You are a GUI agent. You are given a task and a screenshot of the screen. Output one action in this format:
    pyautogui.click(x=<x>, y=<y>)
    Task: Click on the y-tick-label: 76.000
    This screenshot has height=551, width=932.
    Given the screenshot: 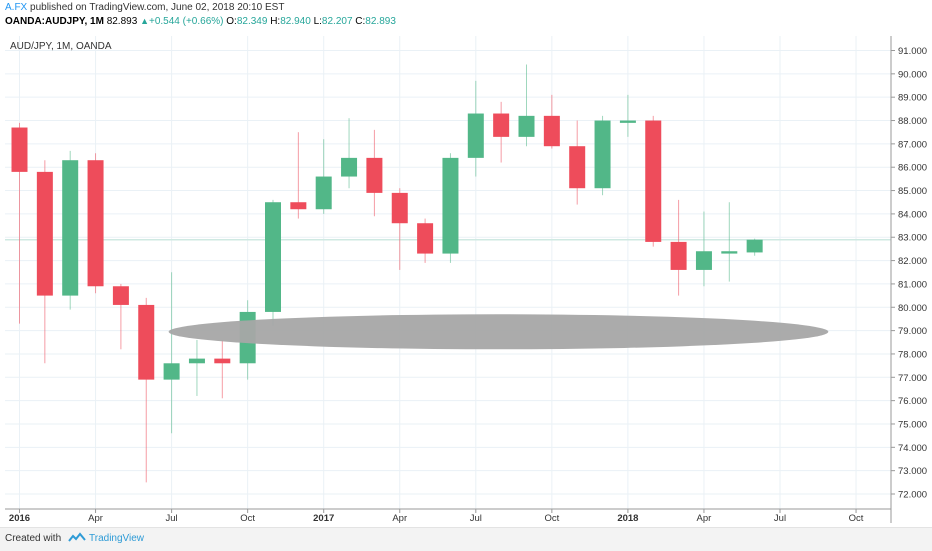 What is the action you would take?
    pyautogui.click(x=912, y=401)
    